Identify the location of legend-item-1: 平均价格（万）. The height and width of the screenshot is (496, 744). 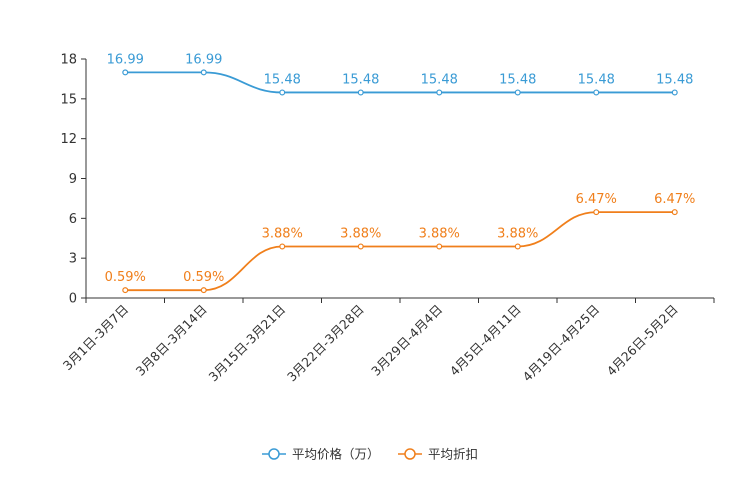
(321, 454).